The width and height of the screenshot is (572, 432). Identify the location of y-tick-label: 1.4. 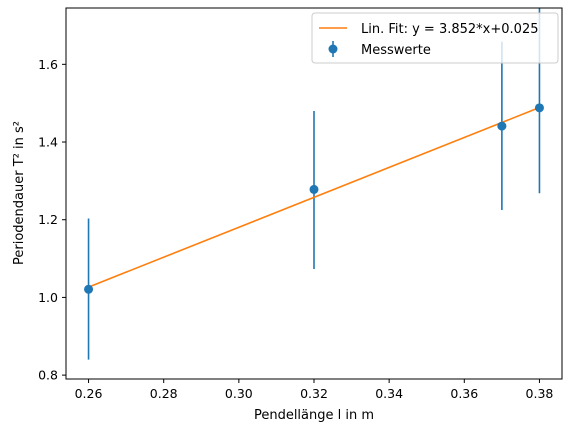
(48, 142).